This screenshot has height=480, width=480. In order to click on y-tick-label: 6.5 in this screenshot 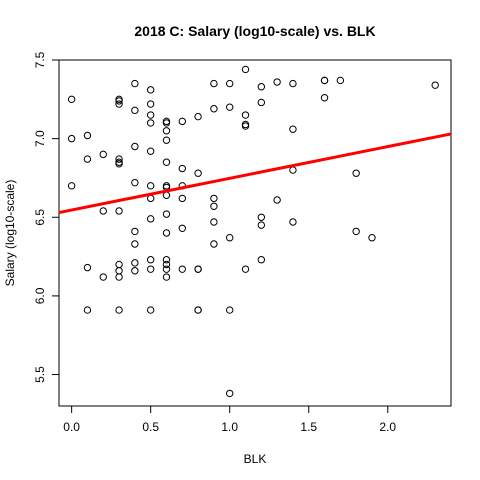, I will do `click(40, 217)`.